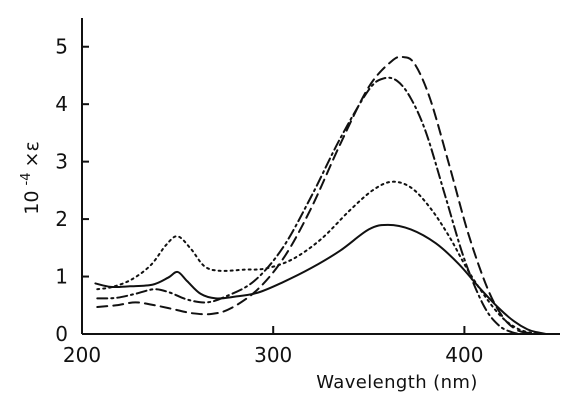 Image resolution: width=574 pixels, height=393 pixels. Describe the element at coordinates (61, 104) in the screenshot. I see `y-tick-label: 4` at that location.